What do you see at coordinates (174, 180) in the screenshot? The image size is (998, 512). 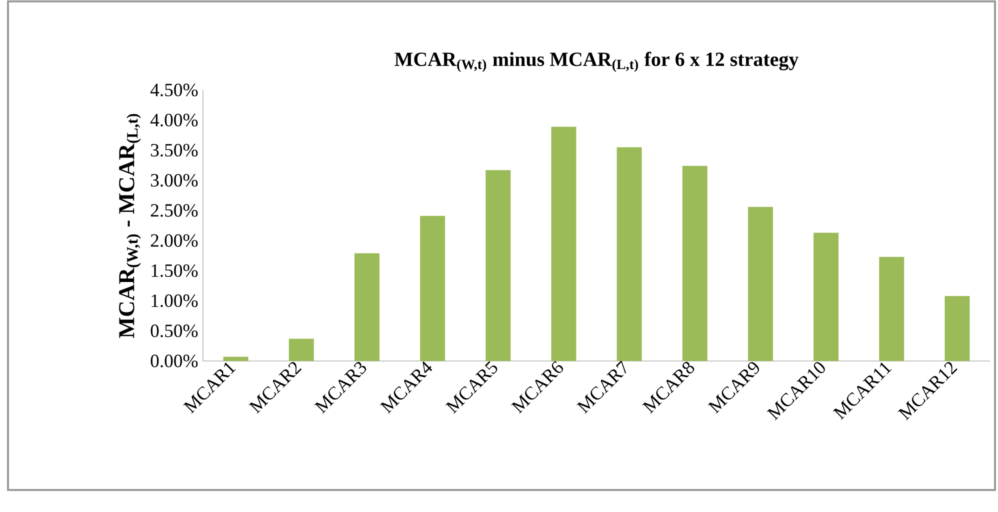 I see `y-tick-label: 3.00%` at bounding box center [174, 180].